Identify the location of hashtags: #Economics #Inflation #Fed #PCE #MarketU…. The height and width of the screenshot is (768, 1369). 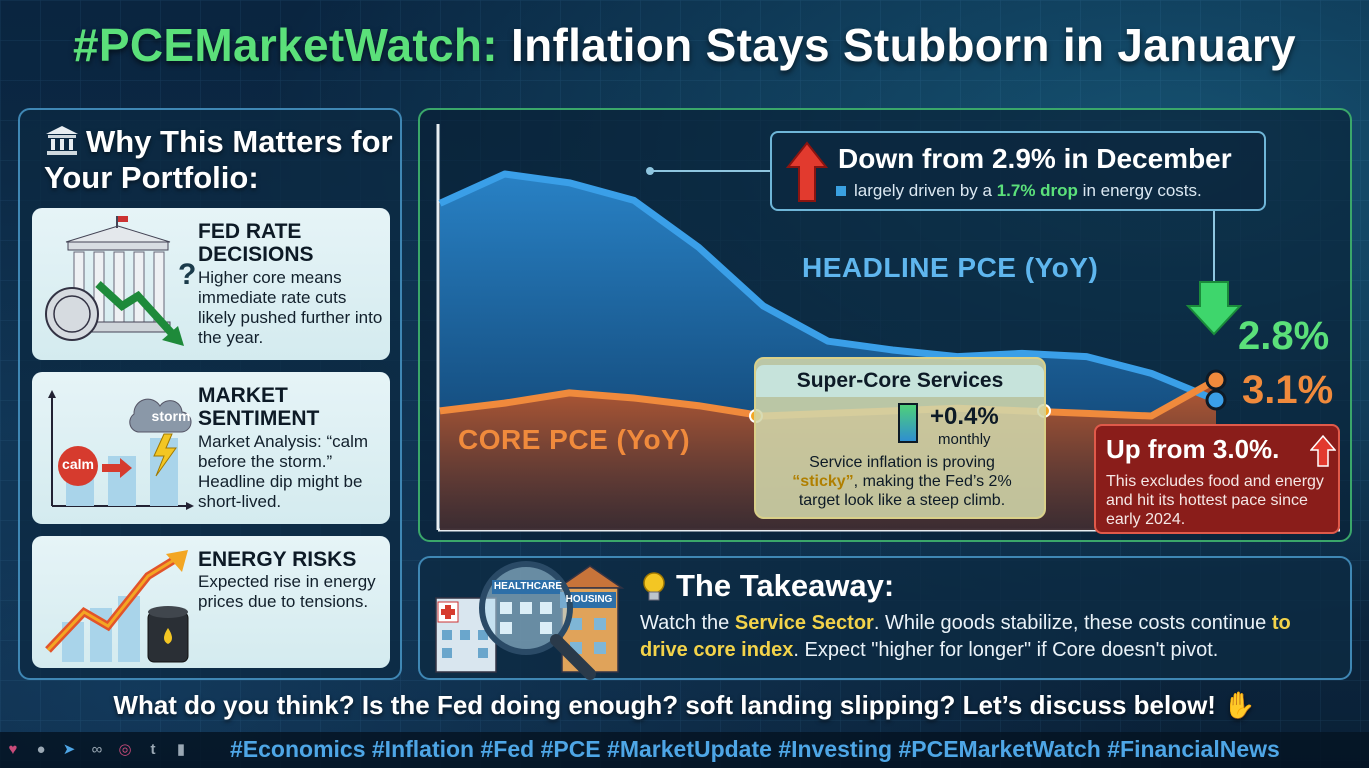
(755, 749).